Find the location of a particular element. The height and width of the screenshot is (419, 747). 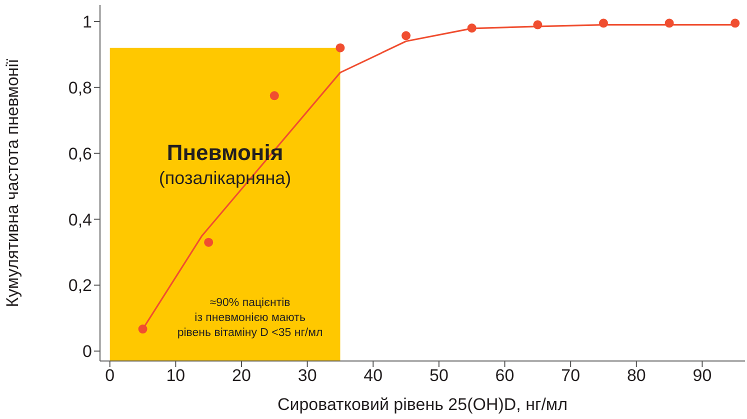

x-tick-label: 90 is located at coordinates (702, 376).